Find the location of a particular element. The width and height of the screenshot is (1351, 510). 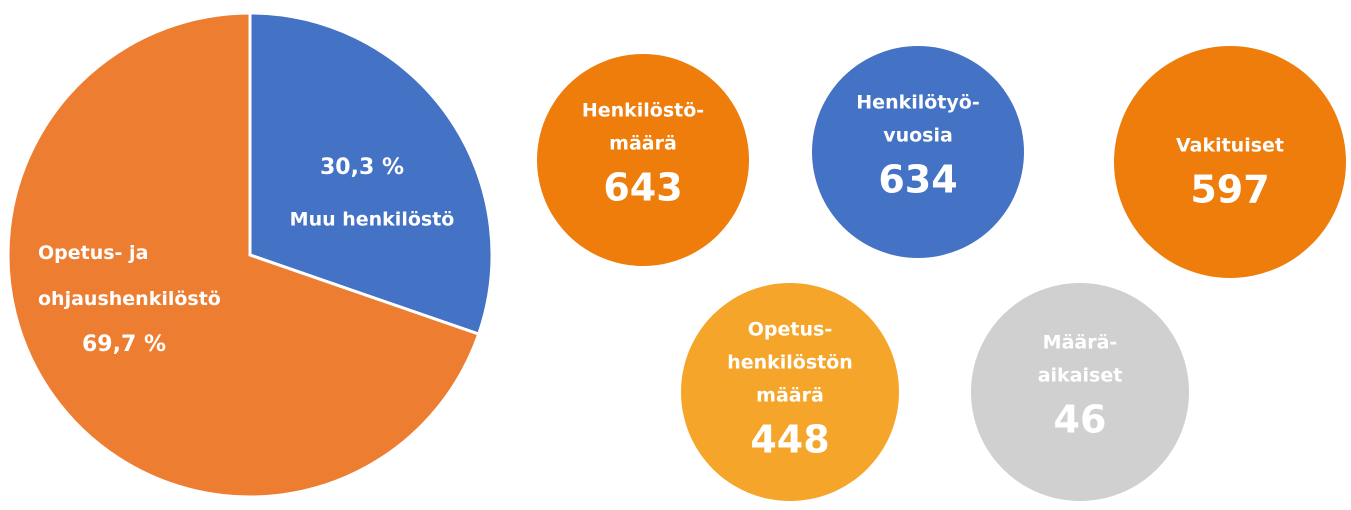

stat-value: 643 is located at coordinates (642, 188).